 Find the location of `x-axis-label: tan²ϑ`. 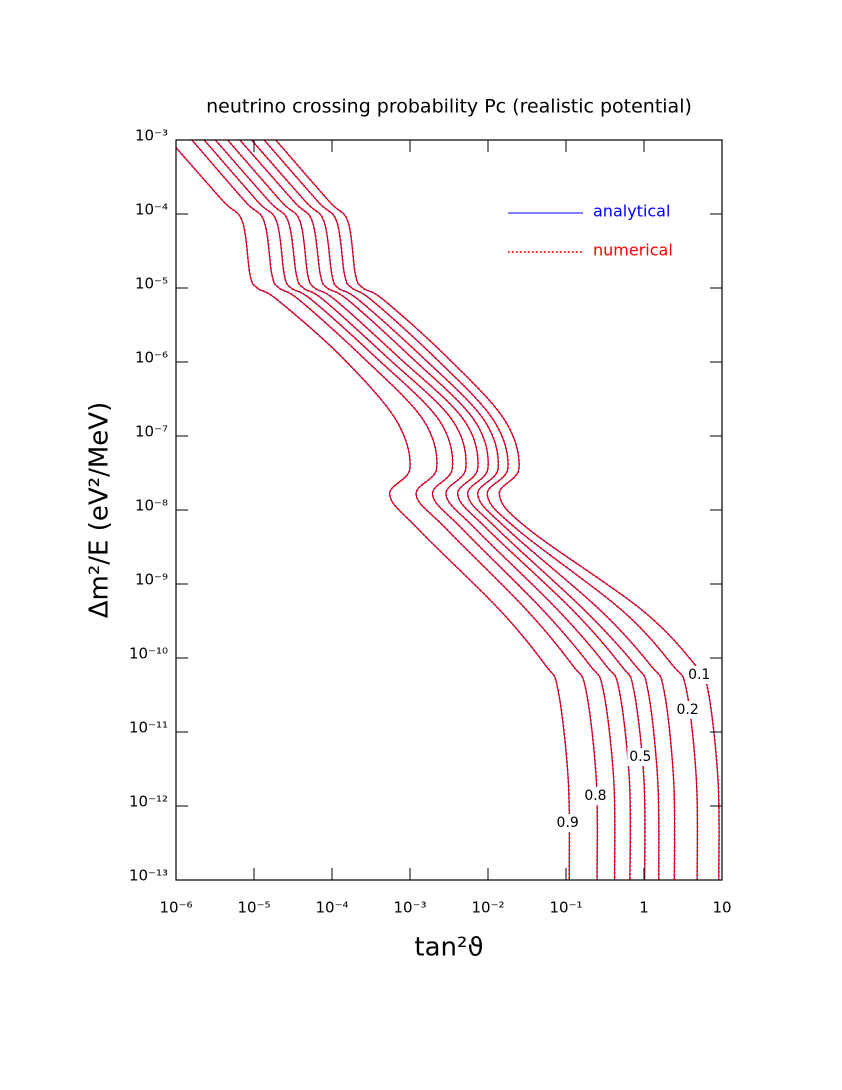

x-axis-label: tan²ϑ is located at coordinates (448, 948).